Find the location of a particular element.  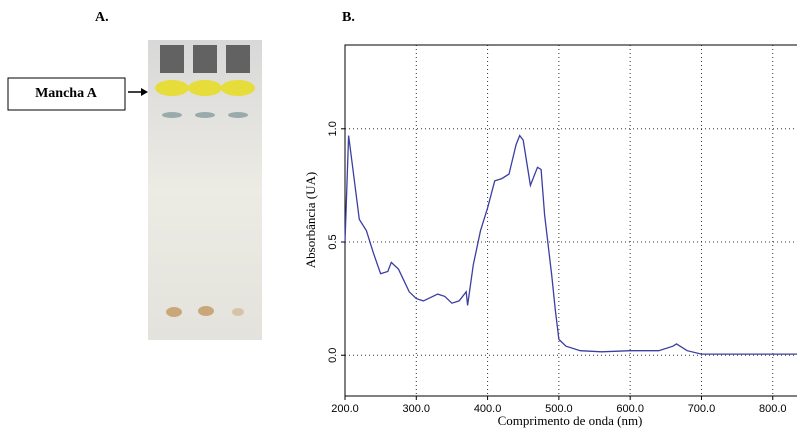

x-tick-label: 400.0 is located at coordinates (488, 409).